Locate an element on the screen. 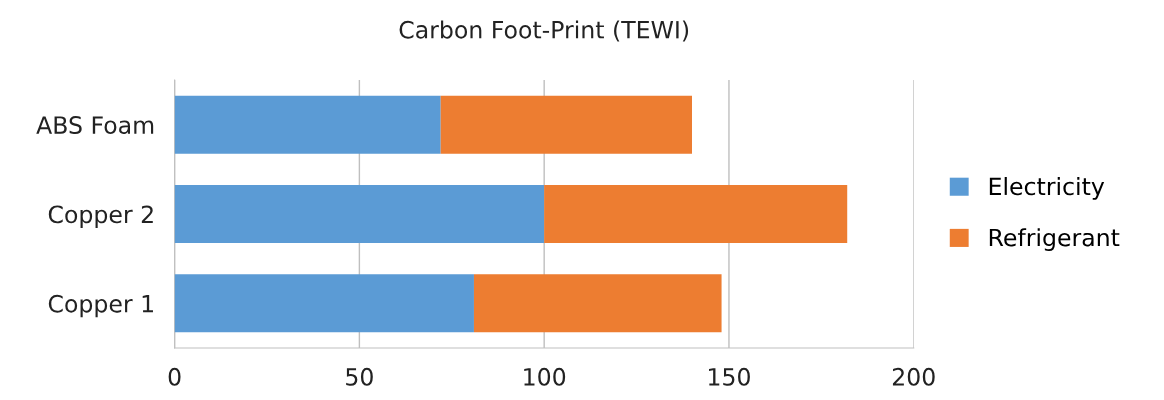  legend-label: Electricity is located at coordinates (1047, 188).